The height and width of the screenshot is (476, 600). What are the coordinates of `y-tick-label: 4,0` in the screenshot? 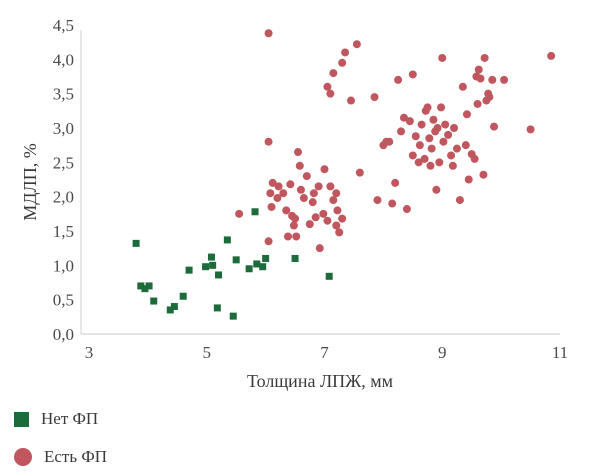 It's located at (63, 59).